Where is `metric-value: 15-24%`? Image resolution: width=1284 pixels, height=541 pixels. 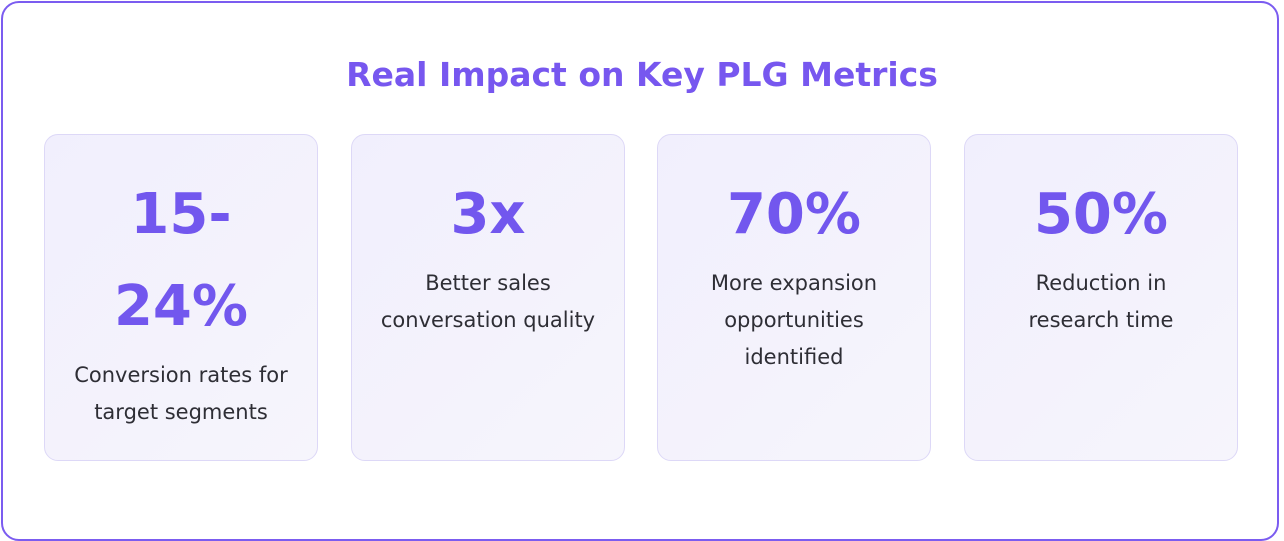 metric-value: 15-24% is located at coordinates (181, 260).